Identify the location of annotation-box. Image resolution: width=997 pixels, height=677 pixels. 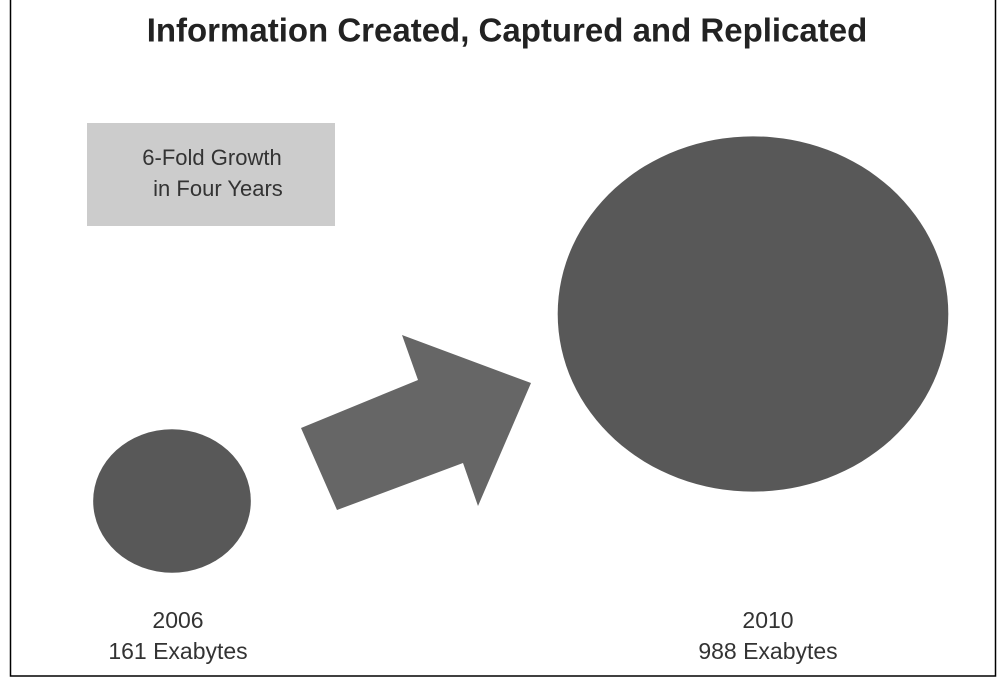
(211, 174).